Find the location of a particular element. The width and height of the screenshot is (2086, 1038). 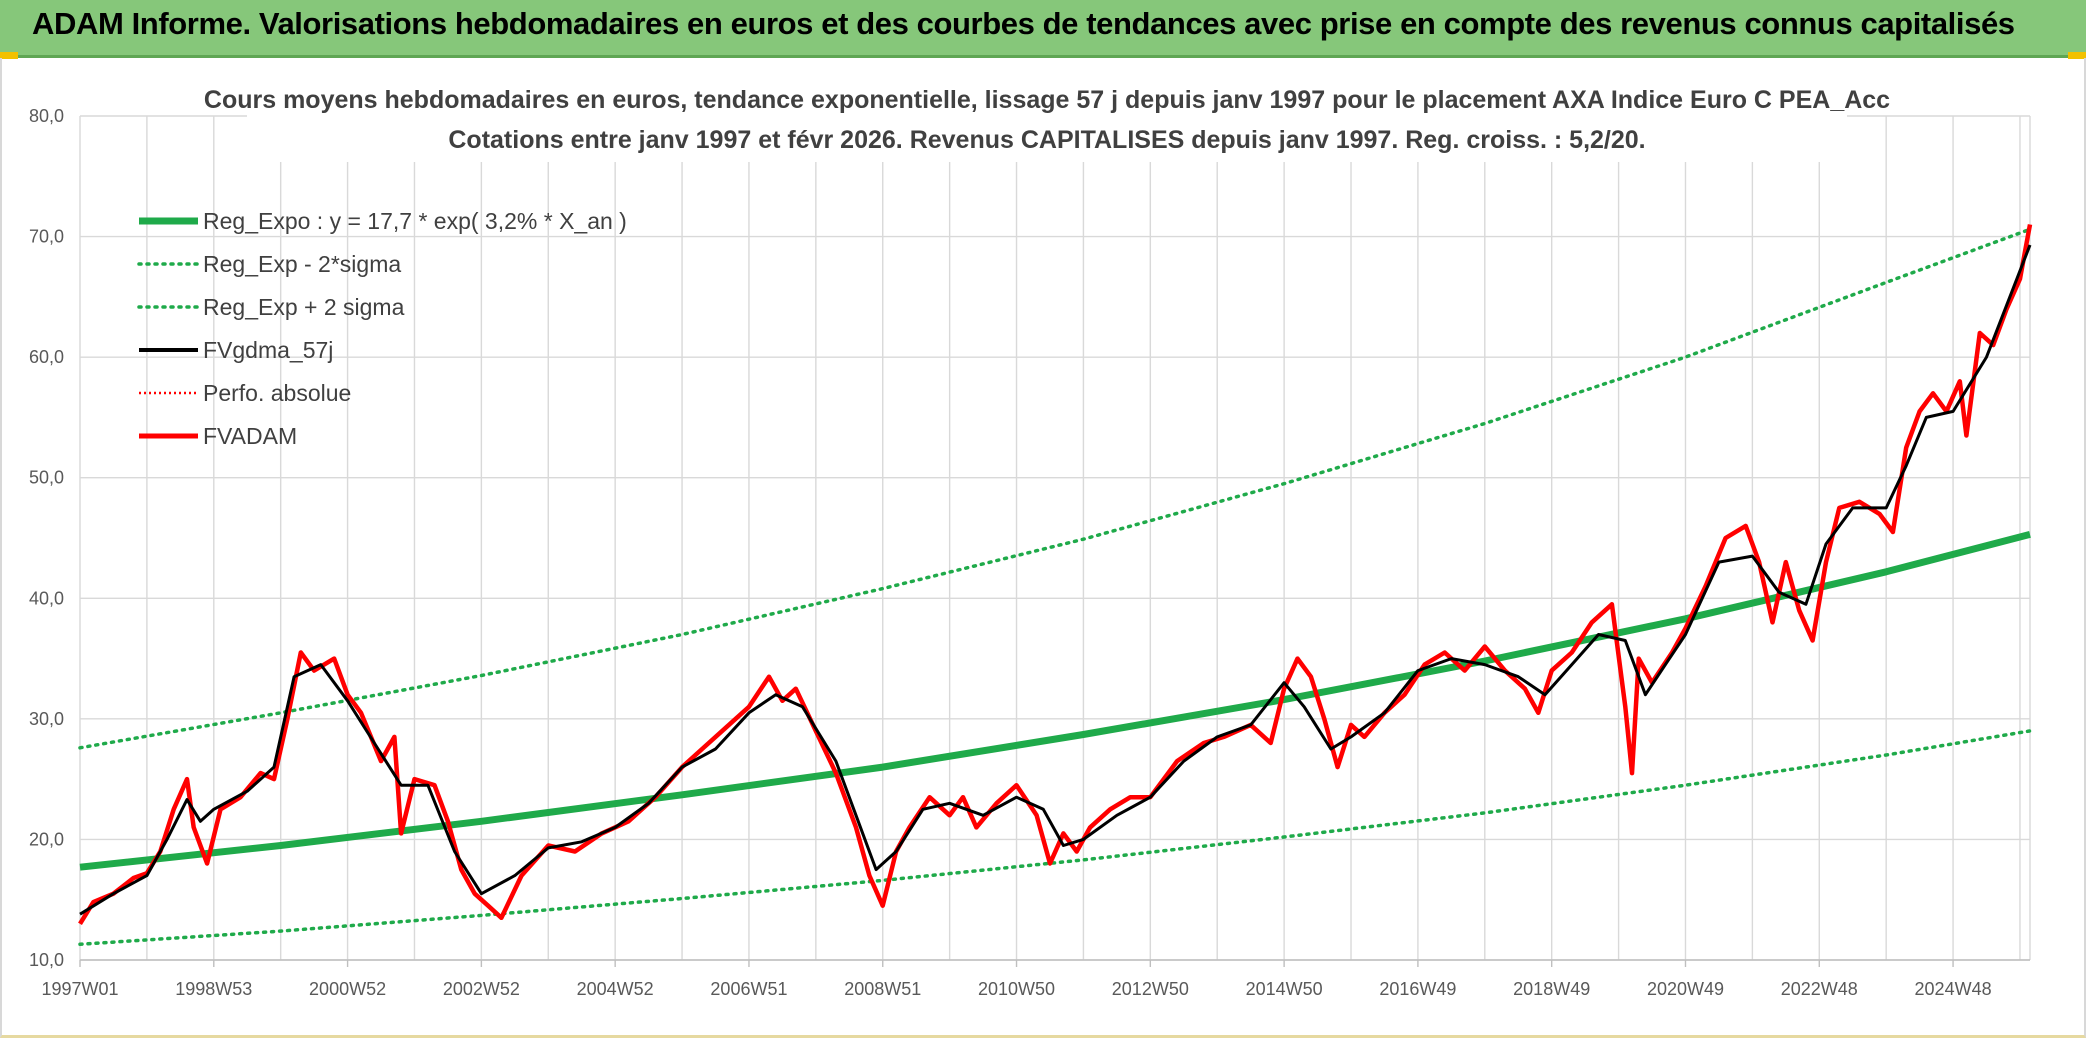

legend-fvgdma-label: FVgdma_57j is located at coordinates (268, 350).